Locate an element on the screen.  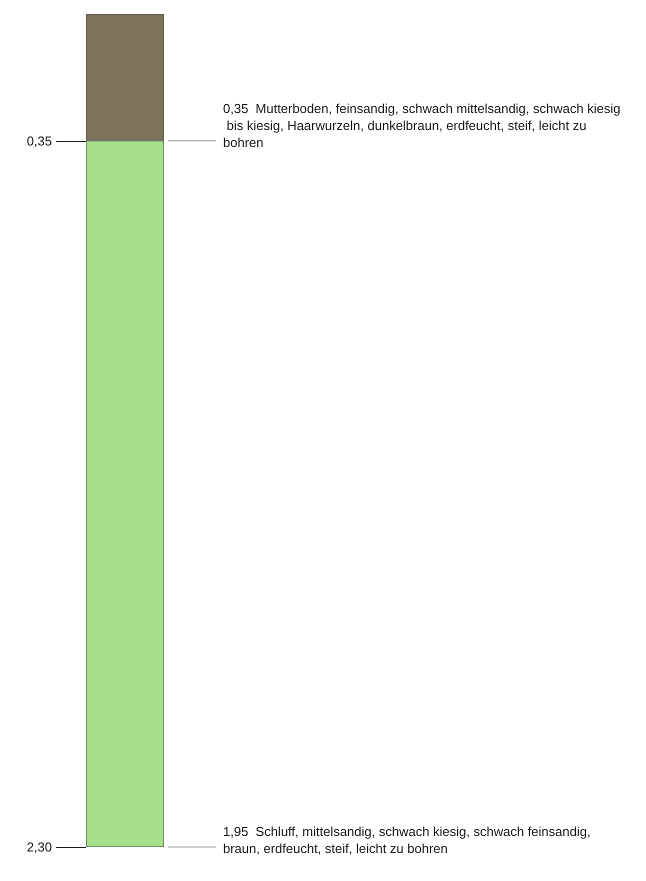
y-tick-label: 0,35 is located at coordinates (39, 140).